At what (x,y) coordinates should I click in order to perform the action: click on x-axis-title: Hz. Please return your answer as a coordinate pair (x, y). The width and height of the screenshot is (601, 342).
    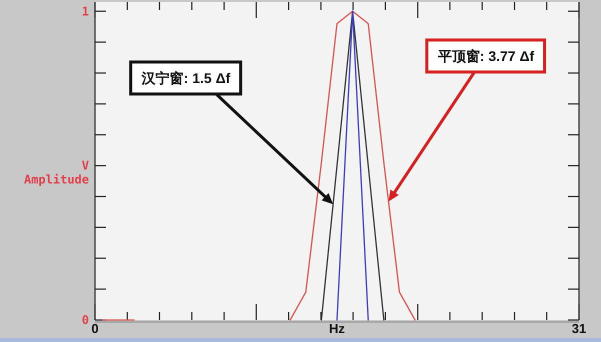
    Looking at the image, I should click on (337, 328).